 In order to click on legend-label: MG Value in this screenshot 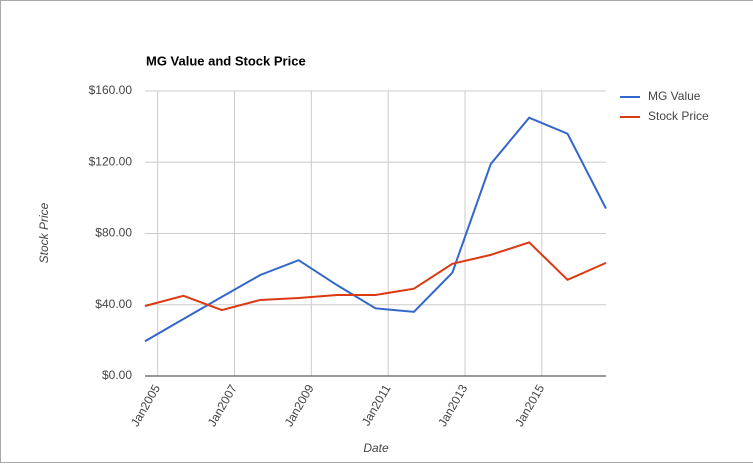, I will do `click(674, 96)`.